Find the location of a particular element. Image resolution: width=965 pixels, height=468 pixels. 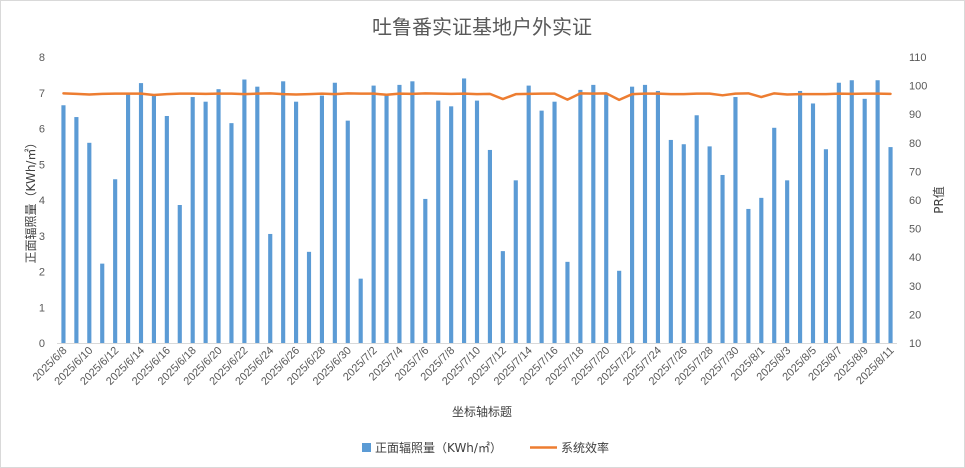

x-axis-title: 坐标轴标题 is located at coordinates (482, 411).